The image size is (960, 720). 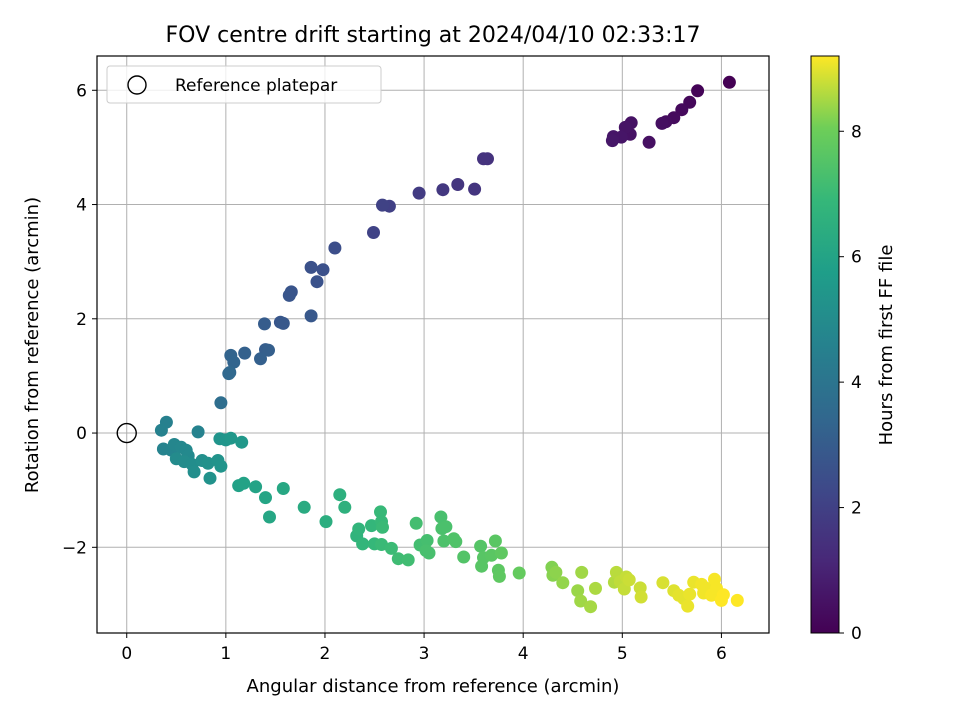 What do you see at coordinates (825, 344) in the screenshot?
I see `colorbar-gradient` at bounding box center [825, 344].